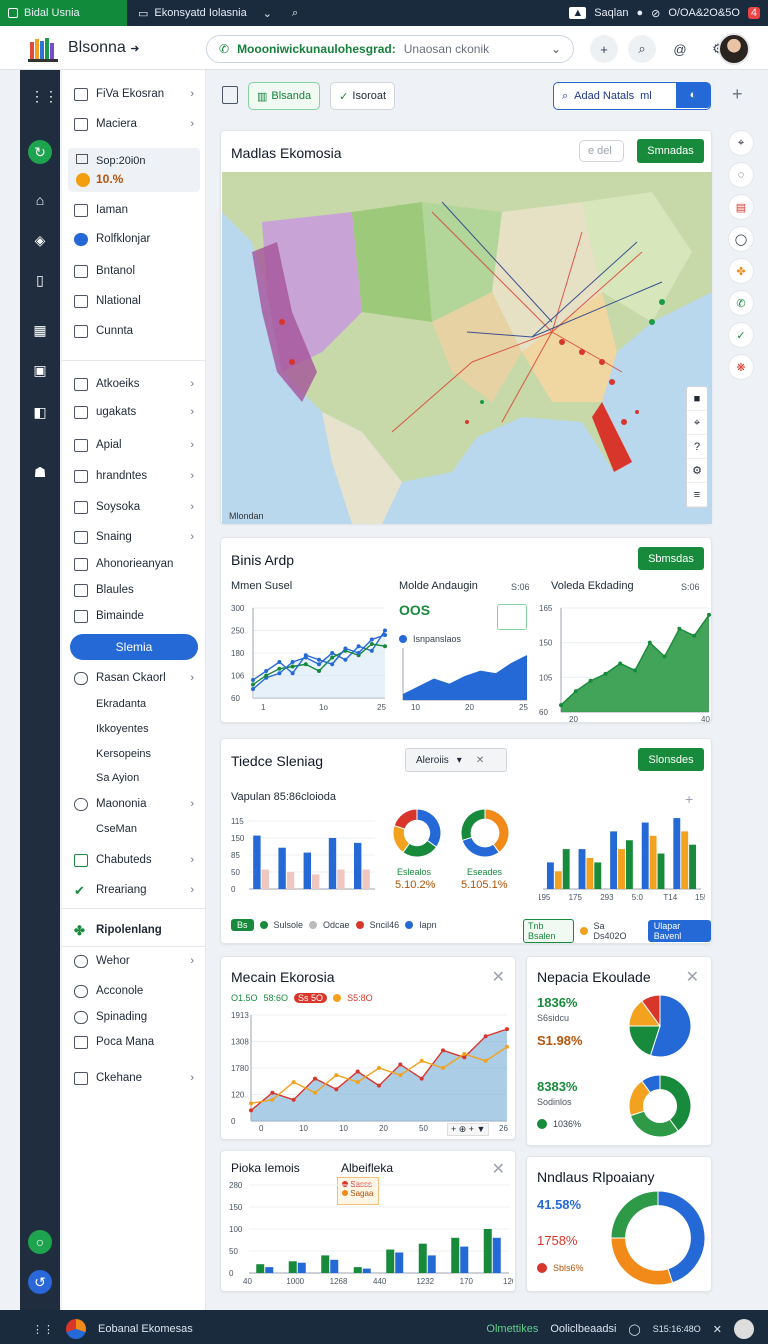  What do you see at coordinates (134, 1042) in the screenshot?
I see `sidebar-item: Poca Mana` at bounding box center [134, 1042].